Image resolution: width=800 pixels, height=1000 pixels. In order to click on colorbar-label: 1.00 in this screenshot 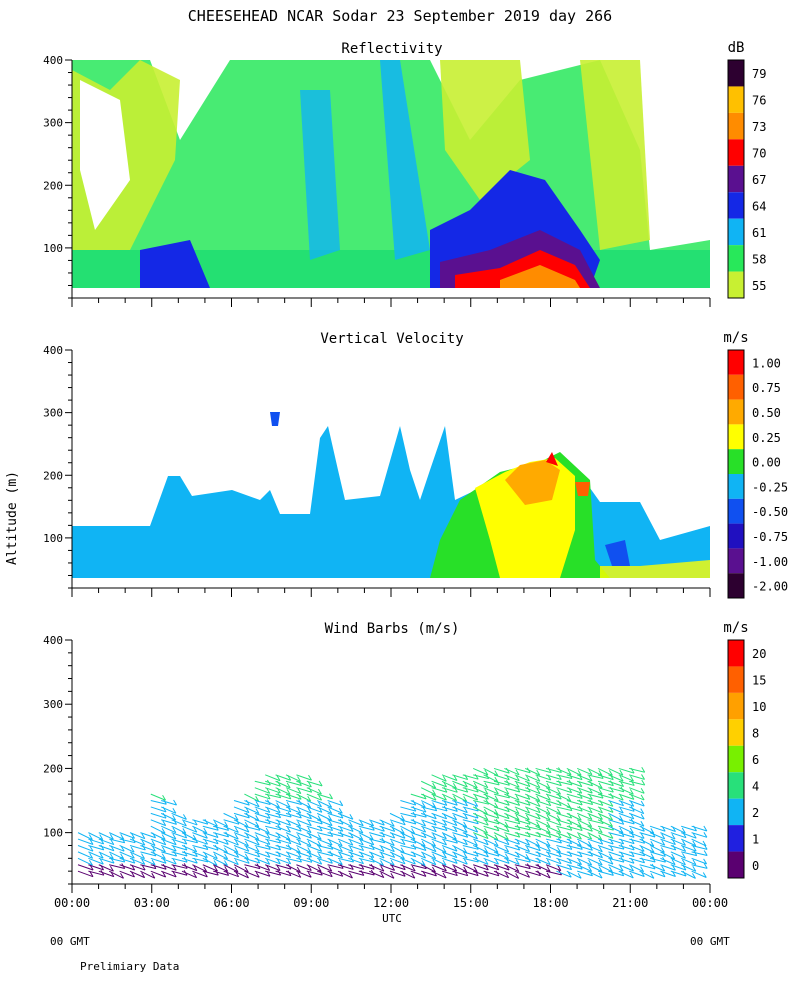, I will do `click(766, 363)`.